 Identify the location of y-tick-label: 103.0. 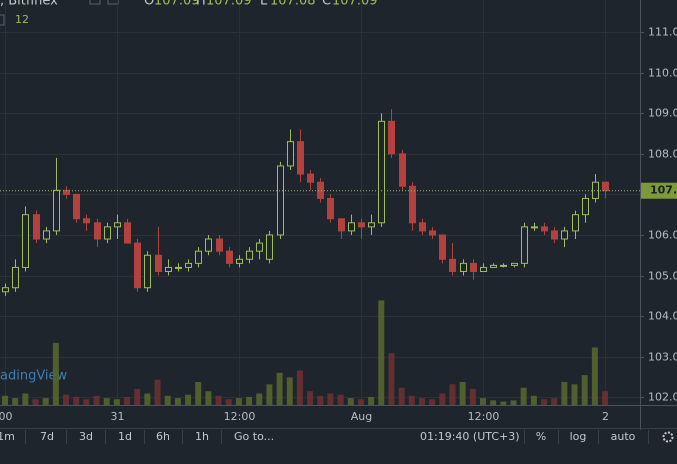
(662, 357).